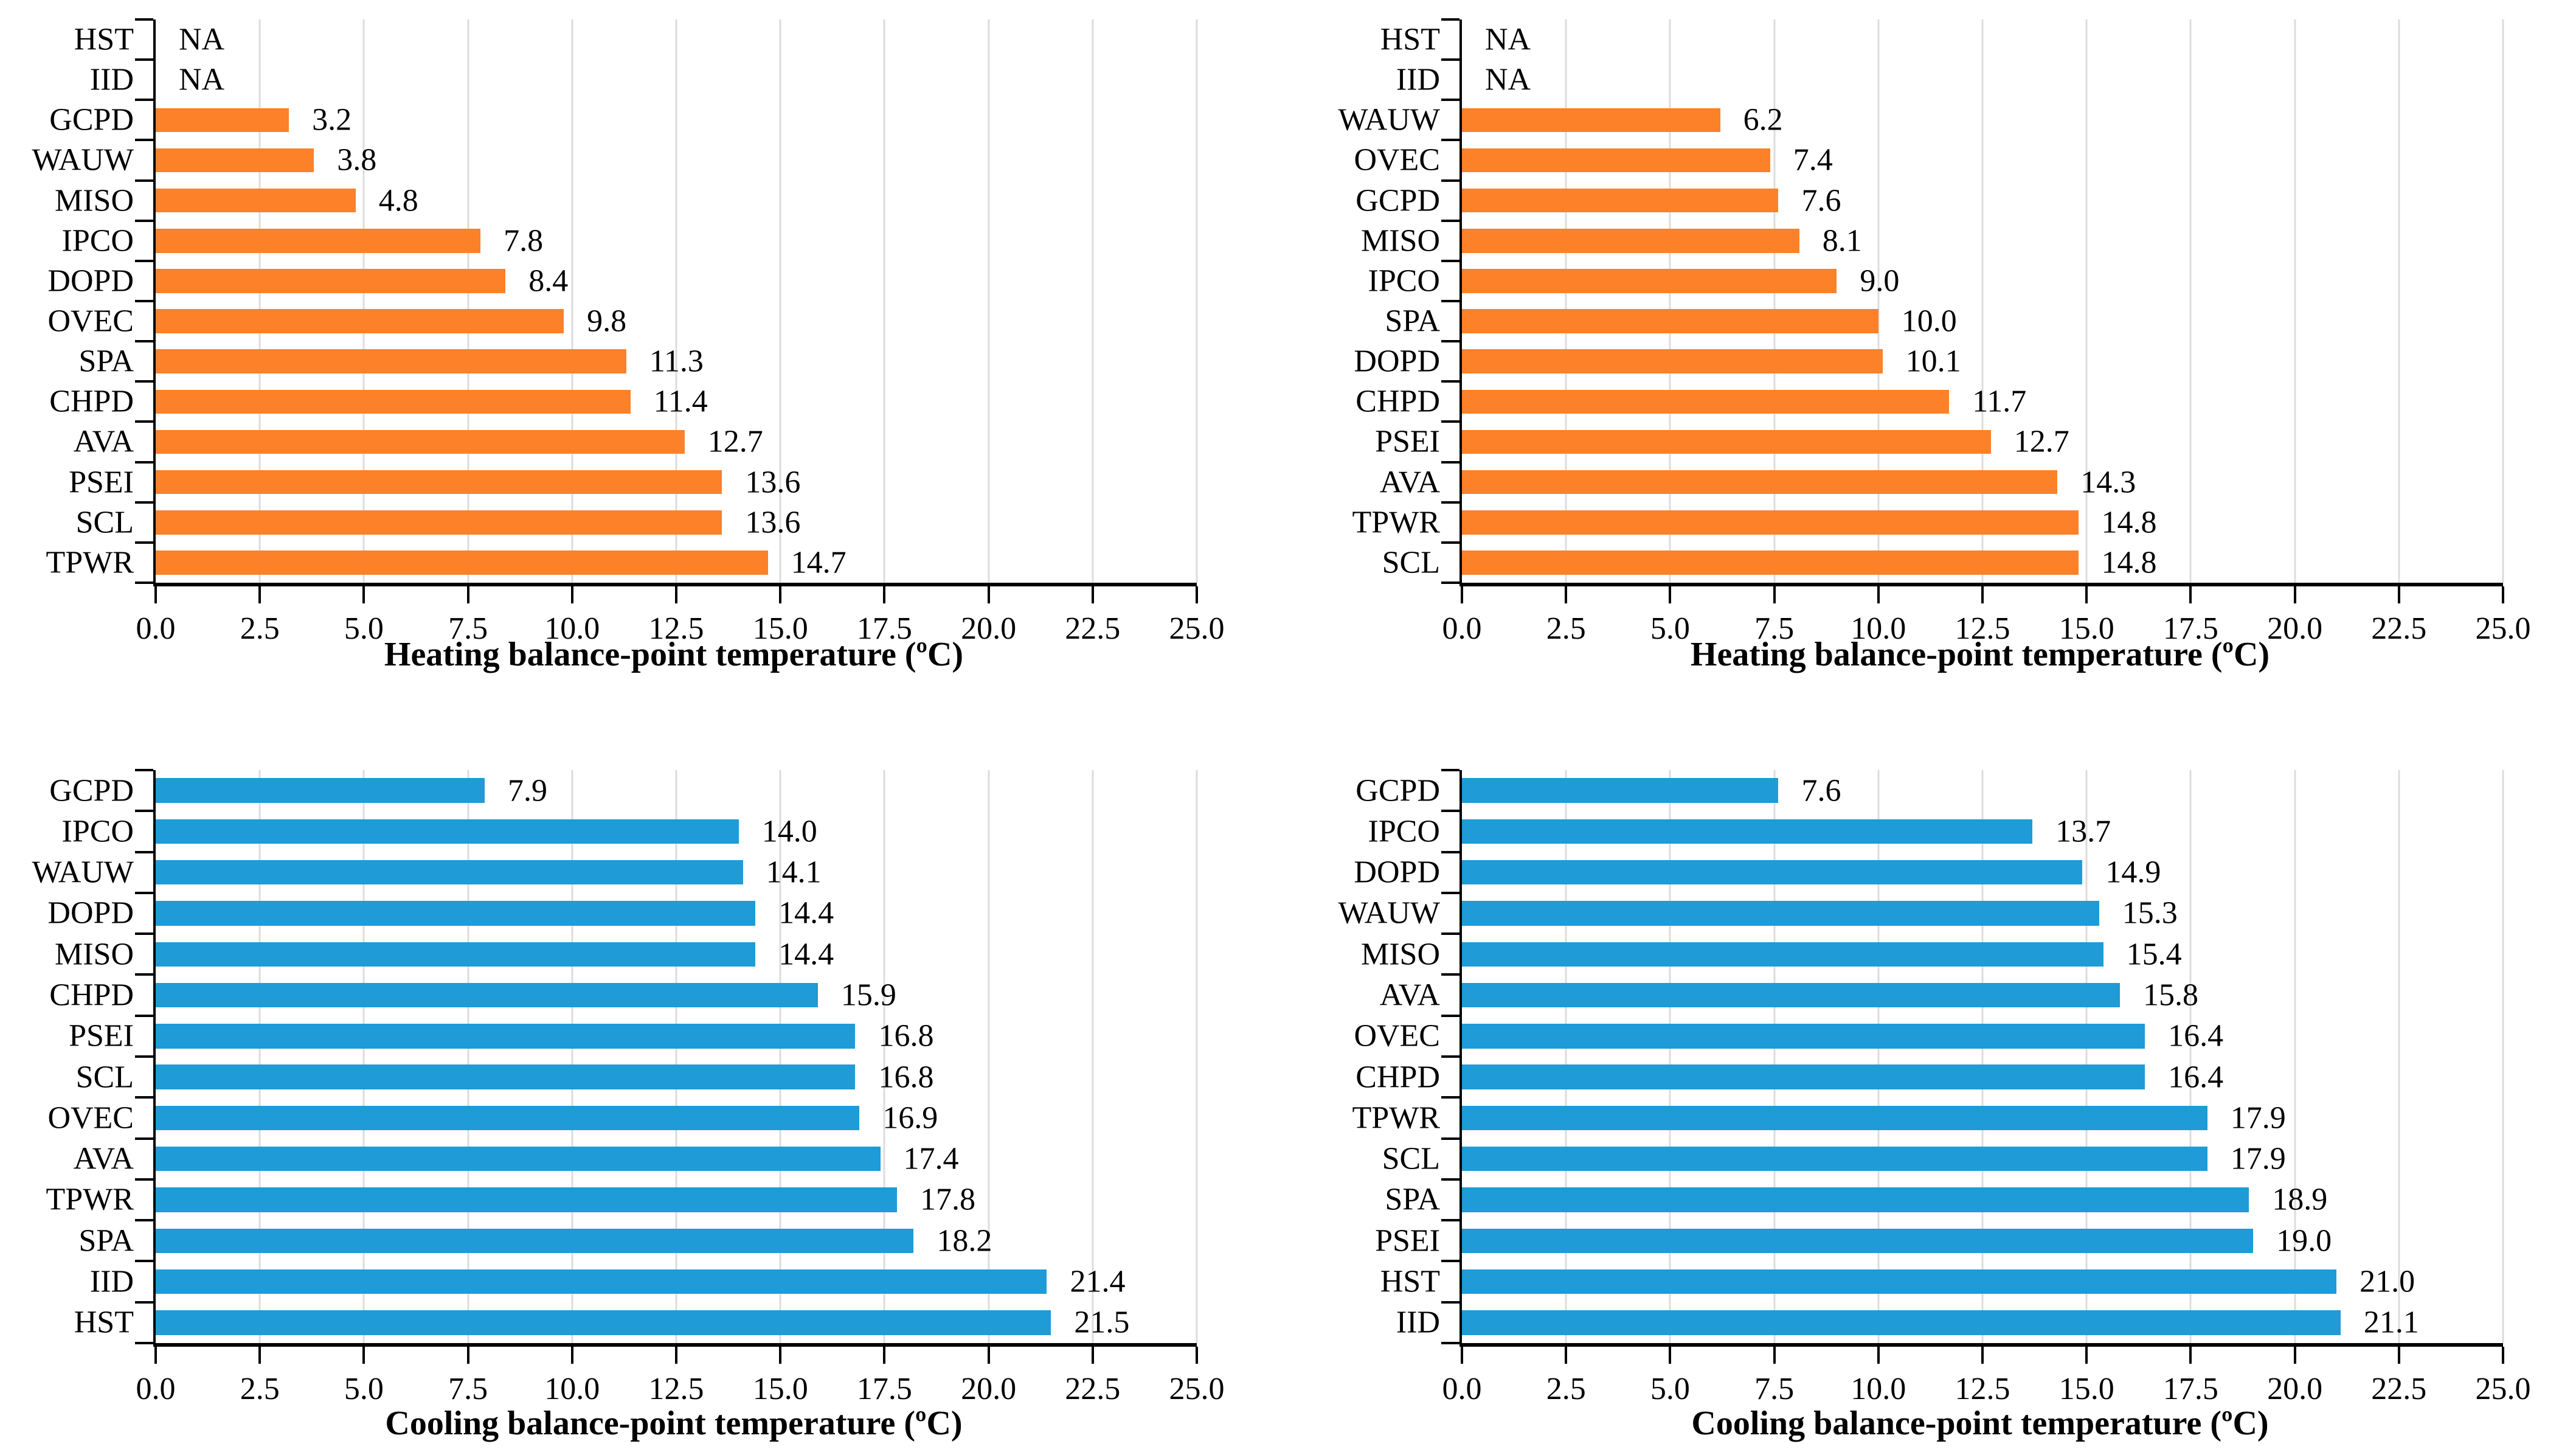 Image resolution: width=2576 pixels, height=1455 pixels. What do you see at coordinates (527, 790) in the screenshot?
I see `value-label: 7.9` at bounding box center [527, 790].